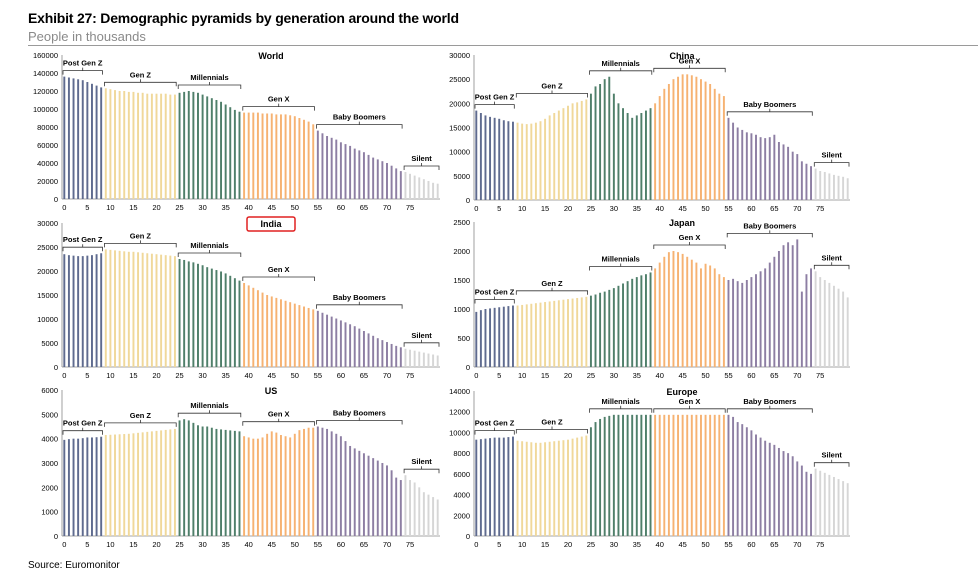 This screenshot has height=581, width=980. Describe the element at coordinates (591, 544) in the screenshot. I see `x-tick-label: 25` at that location.